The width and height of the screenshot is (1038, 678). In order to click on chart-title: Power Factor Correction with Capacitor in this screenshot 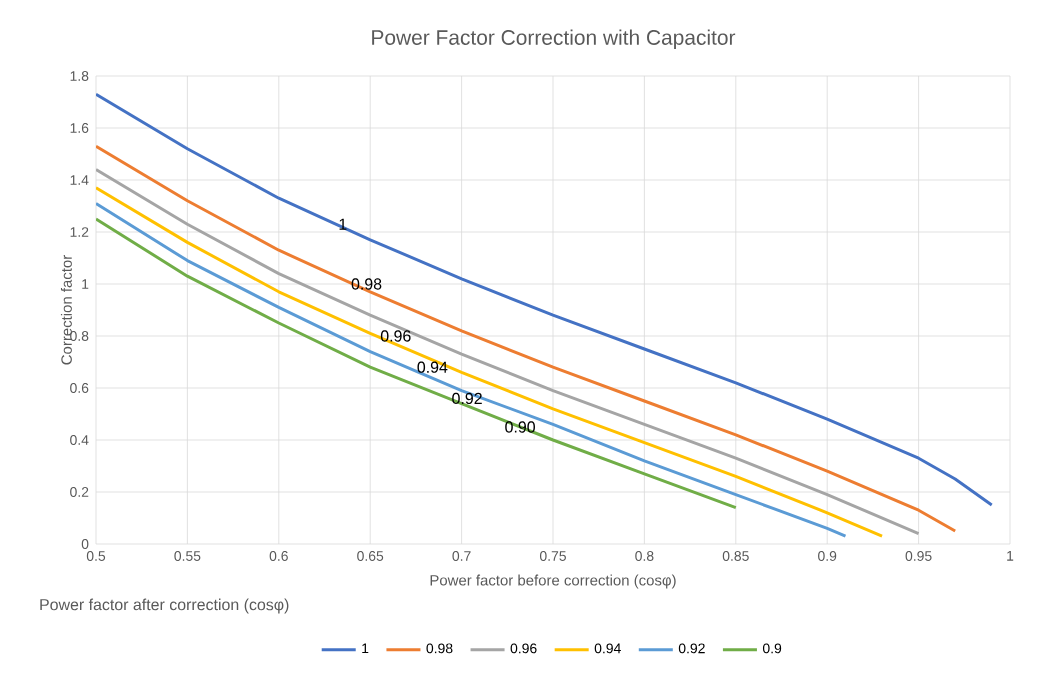, I will do `click(554, 39)`.